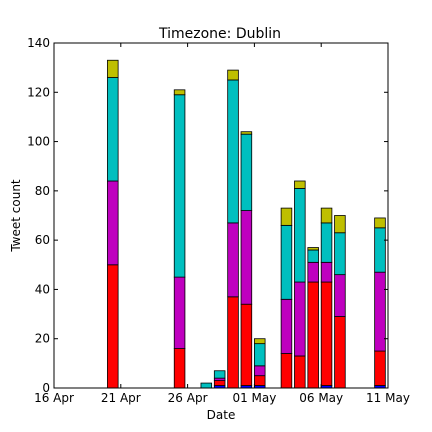 The width and height of the screenshot is (432, 432). What do you see at coordinates (380, 250) in the screenshot?
I see `bar-segment-2016-05-10-s3` at bounding box center [380, 250].